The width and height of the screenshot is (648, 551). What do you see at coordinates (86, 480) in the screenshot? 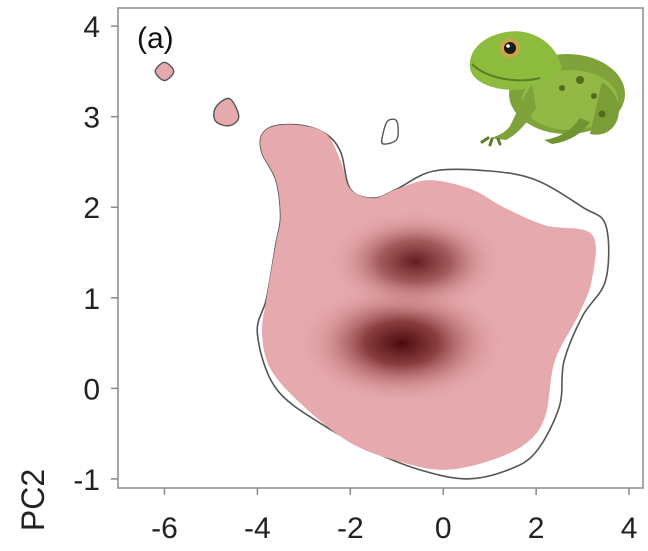
I see `y-tick-label: -1` at bounding box center [86, 480].